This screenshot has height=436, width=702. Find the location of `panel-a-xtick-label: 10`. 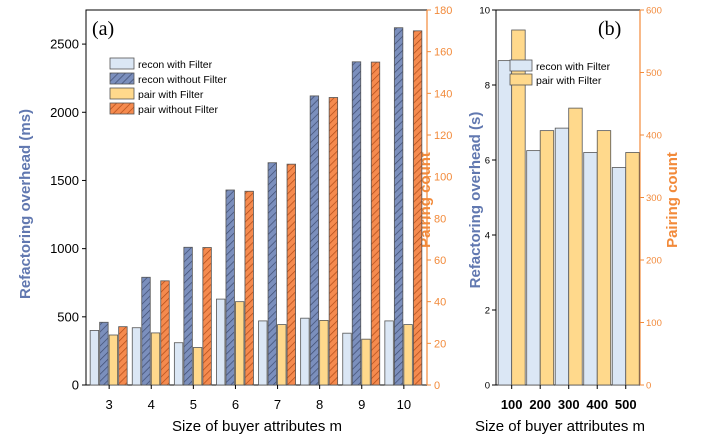

panel-a-xtick-label: 10 is located at coordinates (404, 404).